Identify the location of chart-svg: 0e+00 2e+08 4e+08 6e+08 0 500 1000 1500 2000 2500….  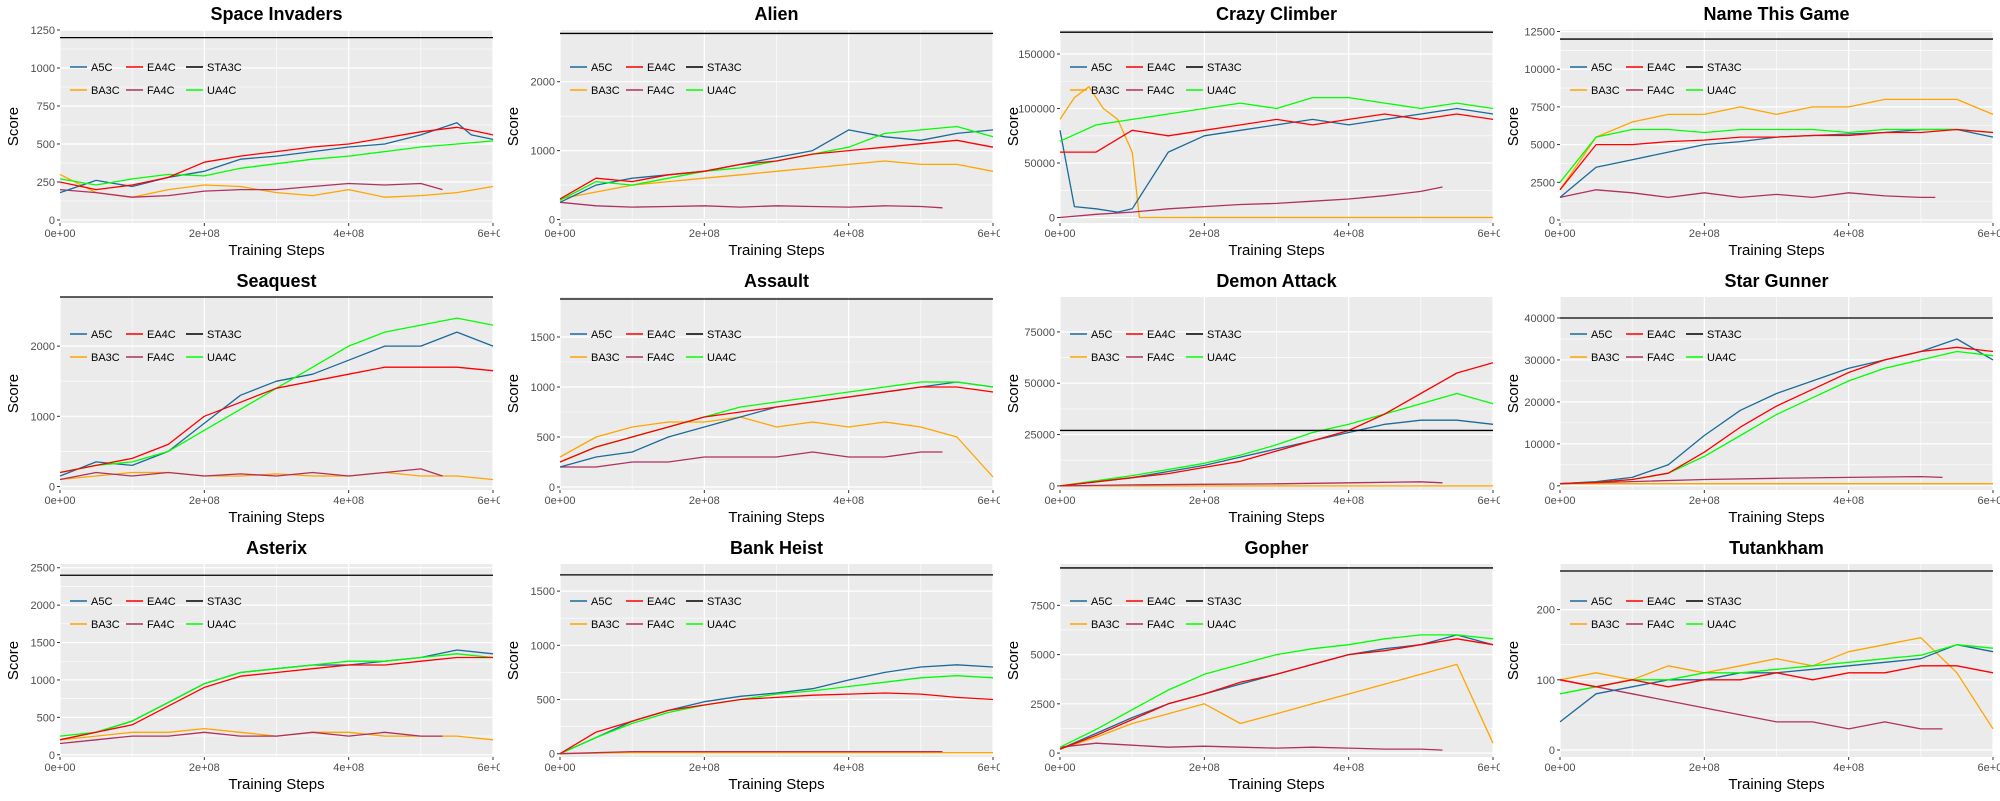
(252, 665).